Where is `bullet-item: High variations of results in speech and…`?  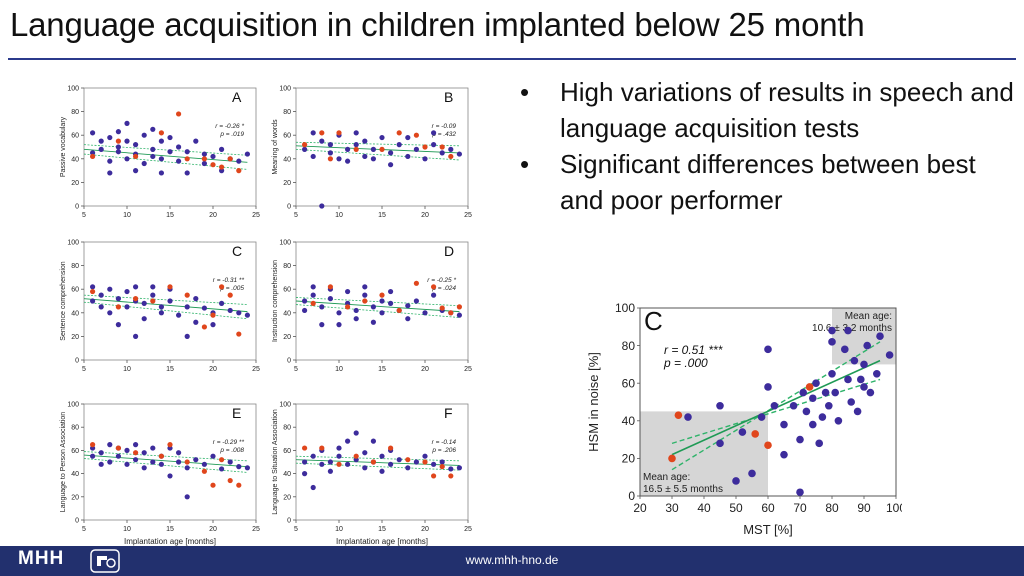 bullet-item: High variations of results in speech and… is located at coordinates (768, 110).